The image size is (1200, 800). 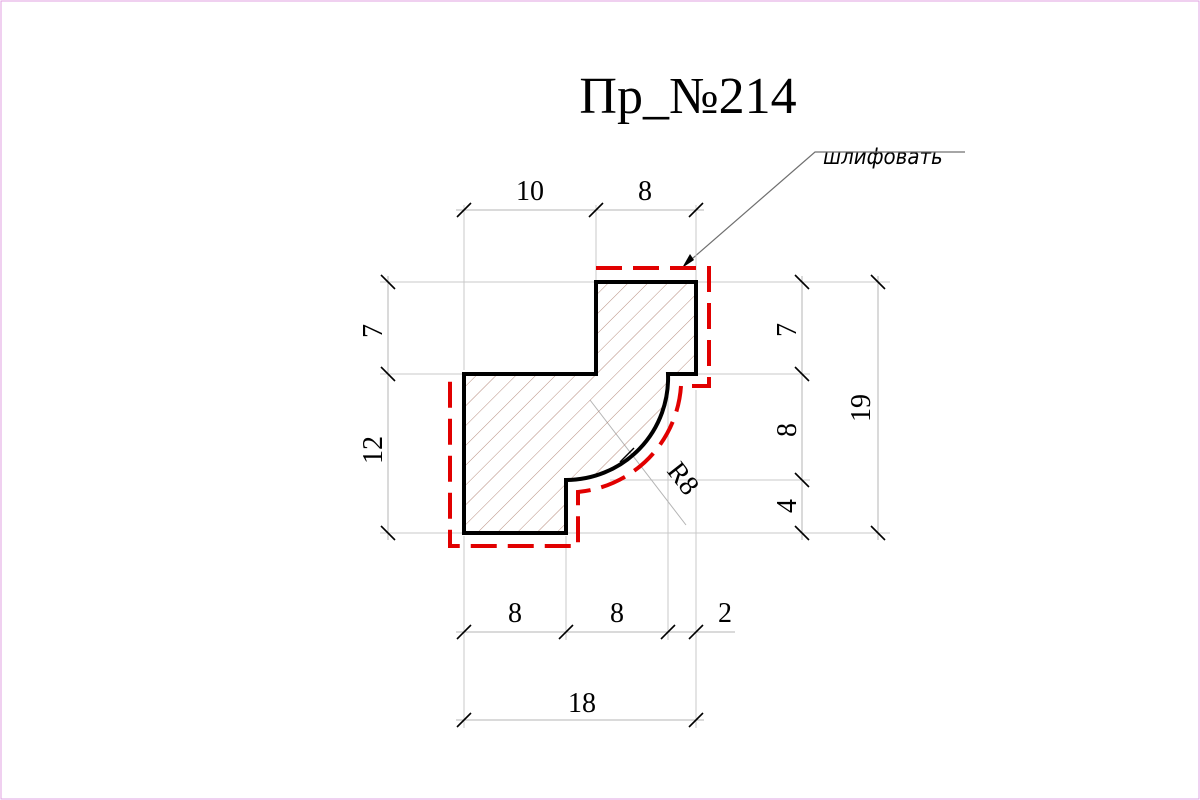 What do you see at coordinates (645, 191) in the screenshot?
I see `dim-top-right: 8` at bounding box center [645, 191].